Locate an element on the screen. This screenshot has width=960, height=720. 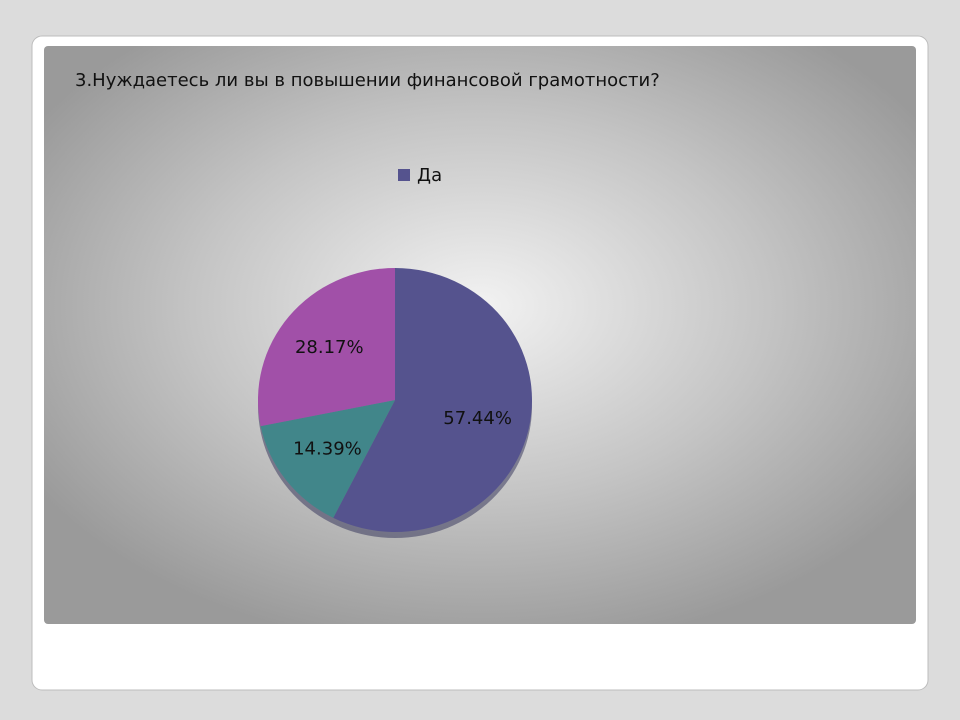
data-label: 14.39% is located at coordinates (327, 449).